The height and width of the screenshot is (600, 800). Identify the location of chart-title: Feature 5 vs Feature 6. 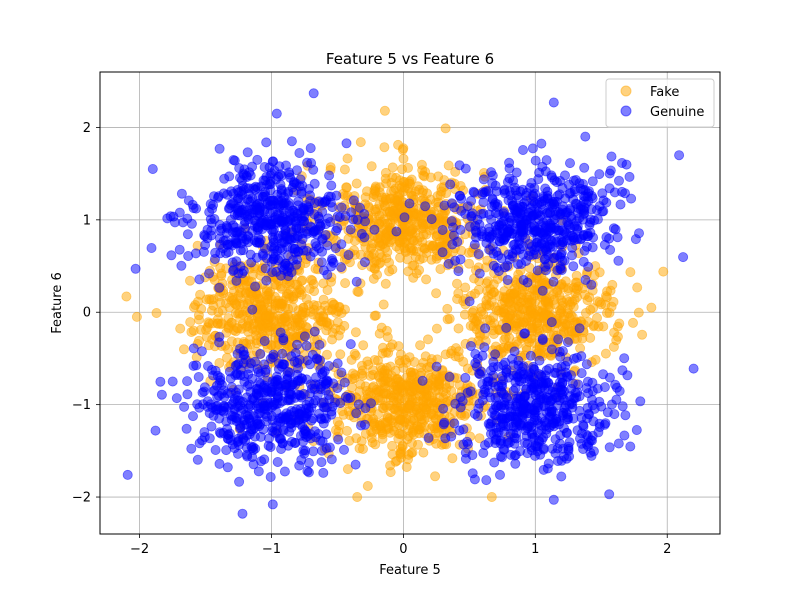
(410, 59).